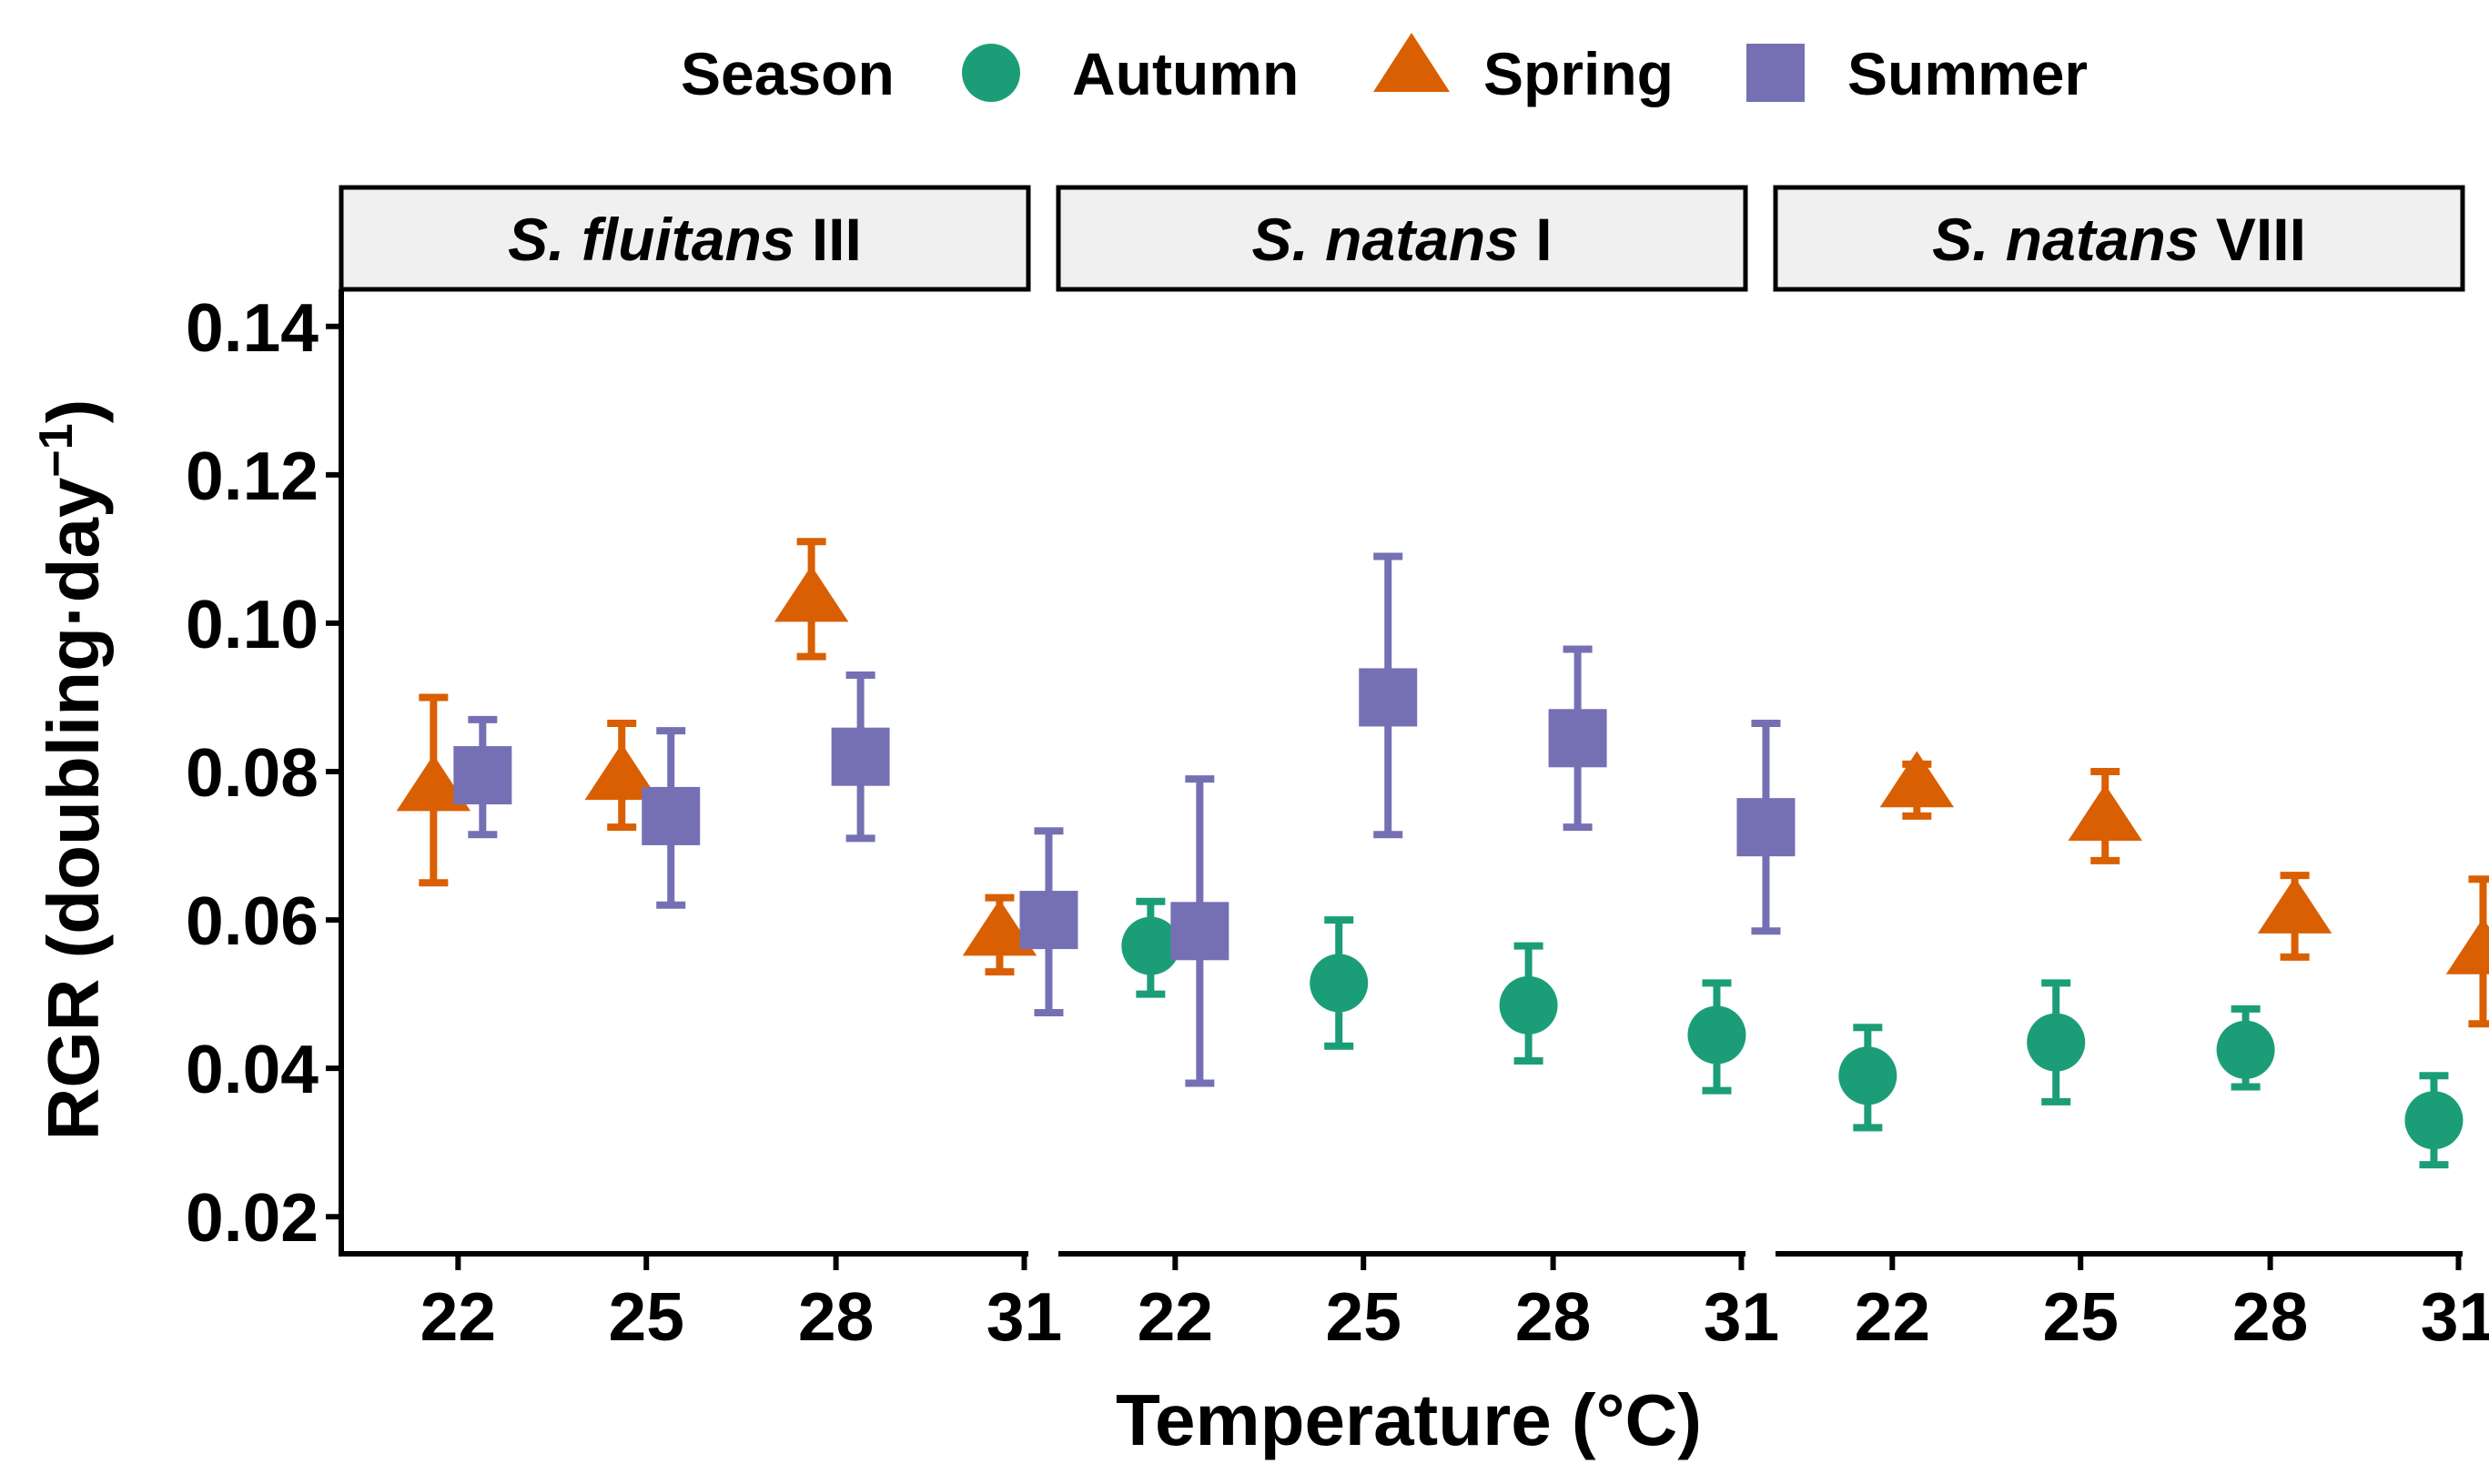 The width and height of the screenshot is (2489, 1484). I want to click on legend-title: Season, so click(788, 73).